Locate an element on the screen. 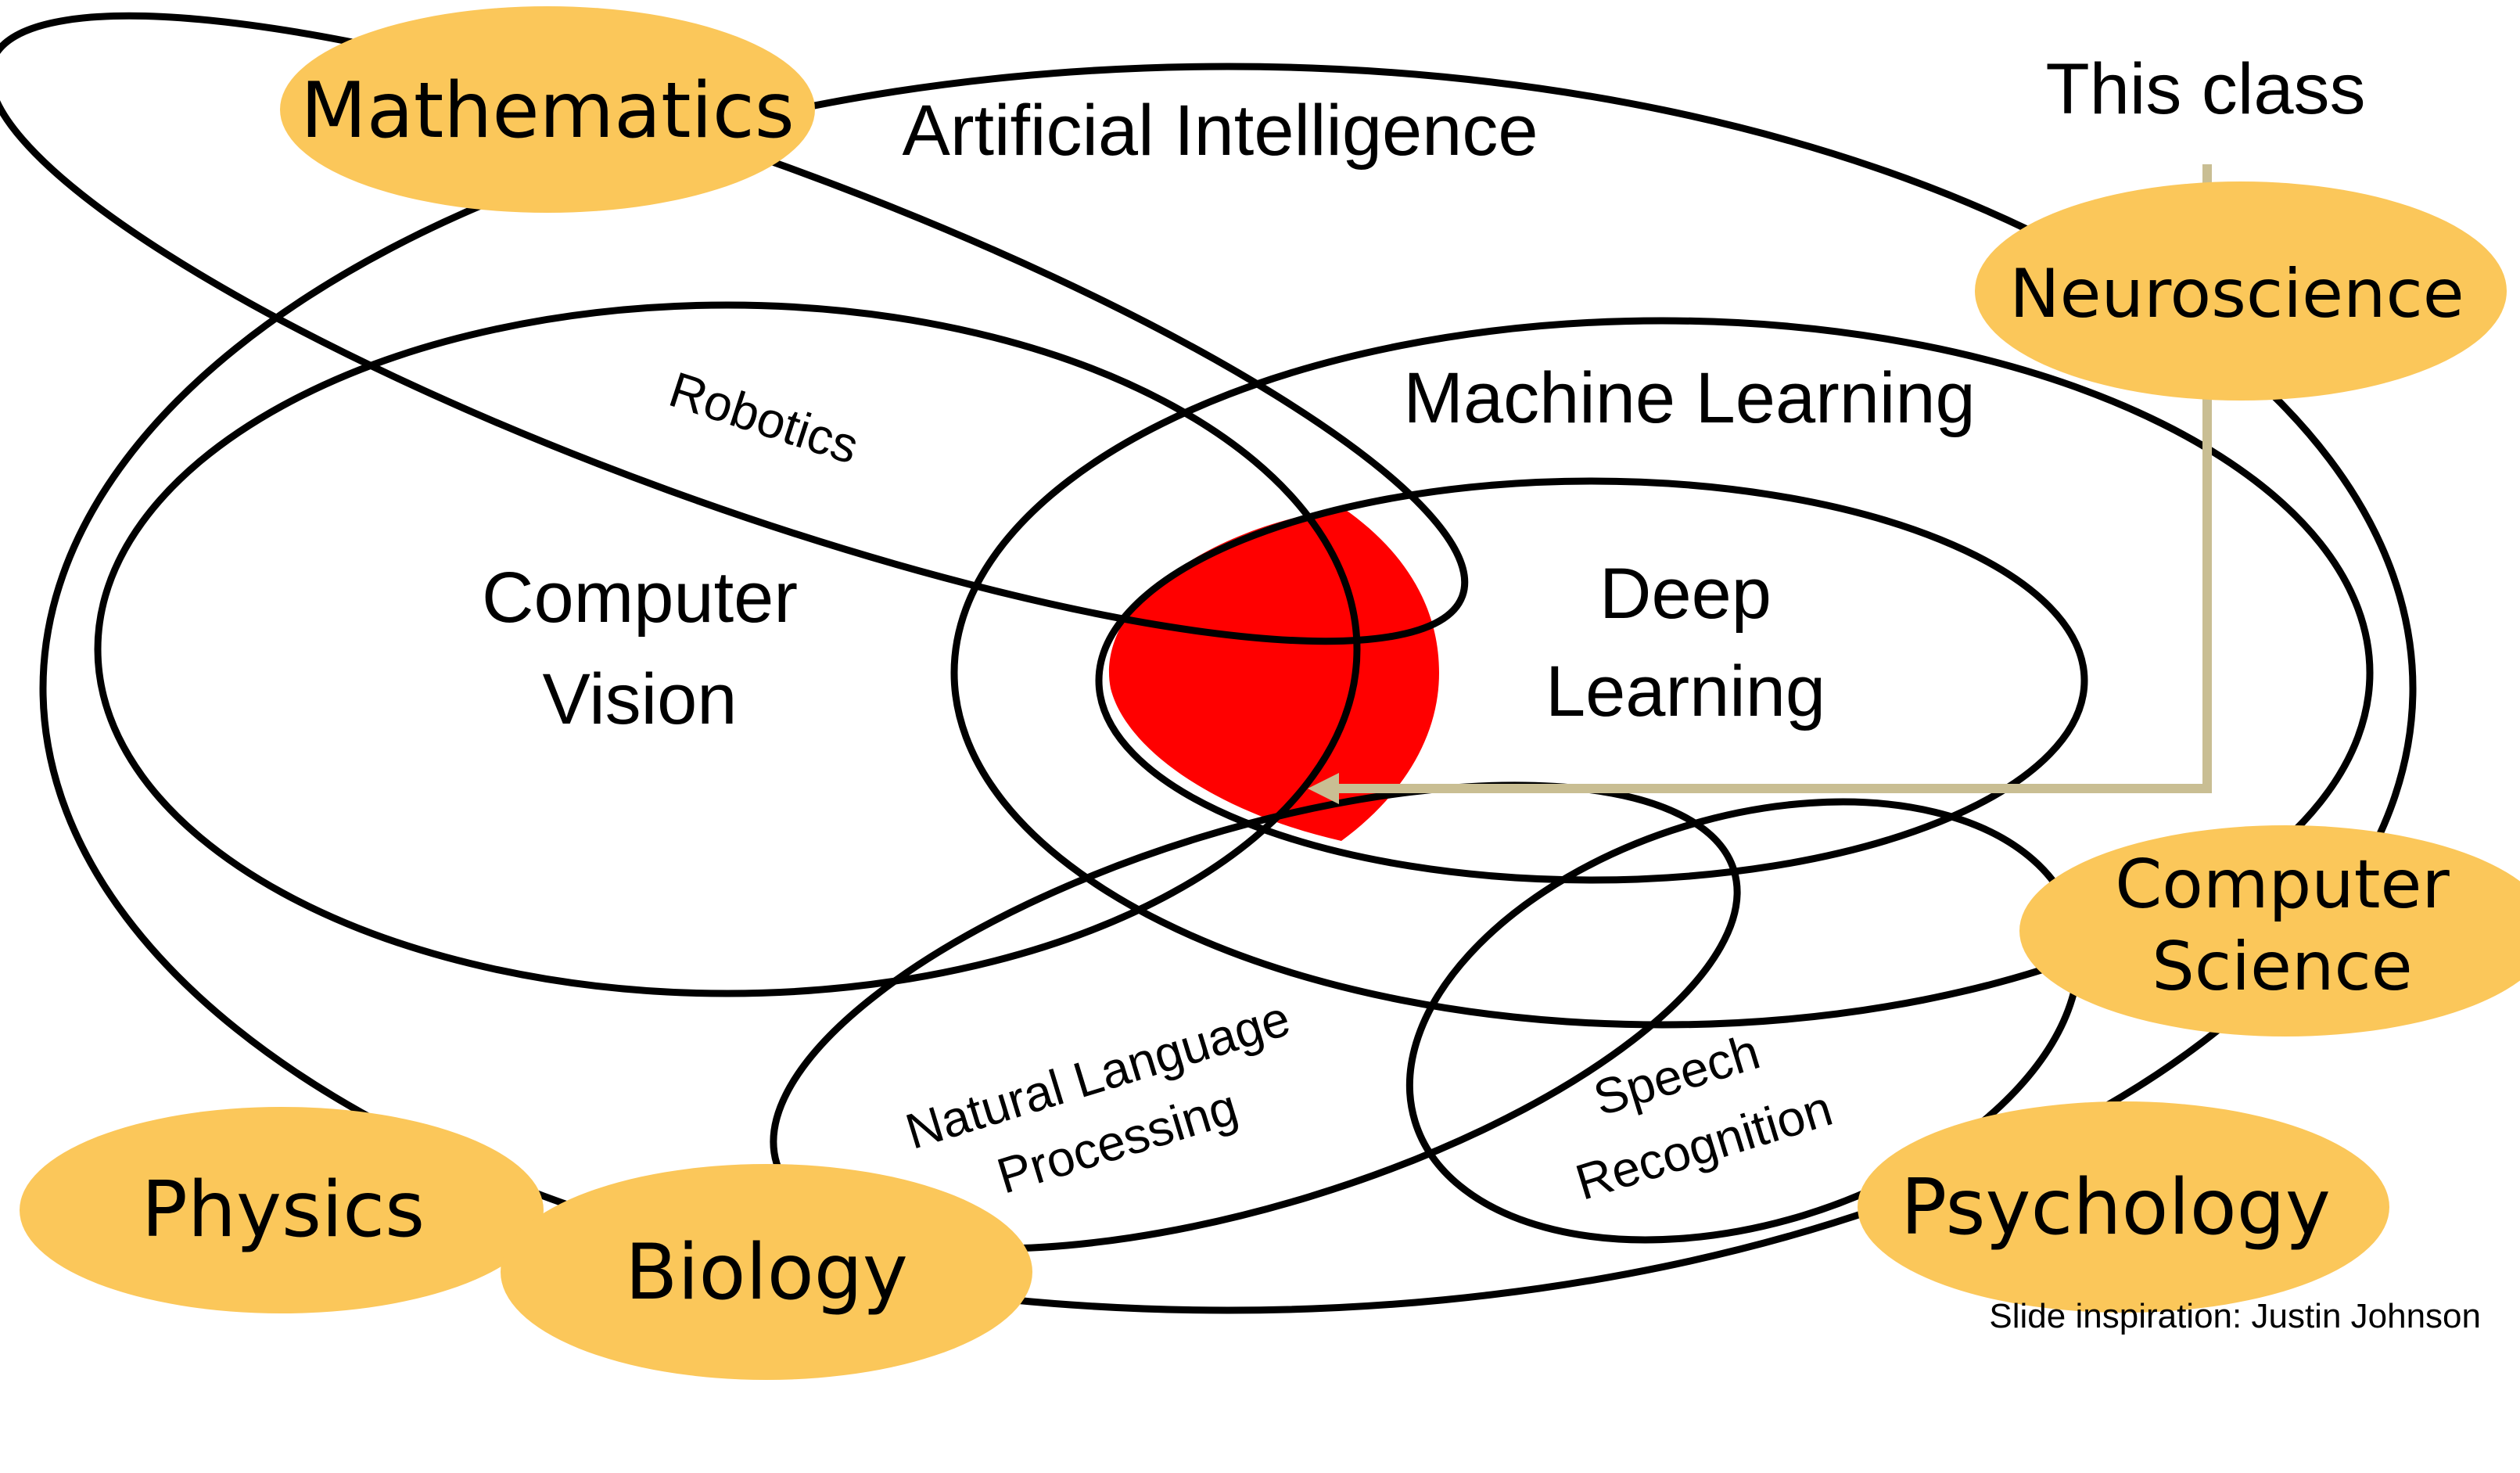 This screenshot has height=1473, width=2520. psychology-label: Psychology is located at coordinates (2116, 1207).